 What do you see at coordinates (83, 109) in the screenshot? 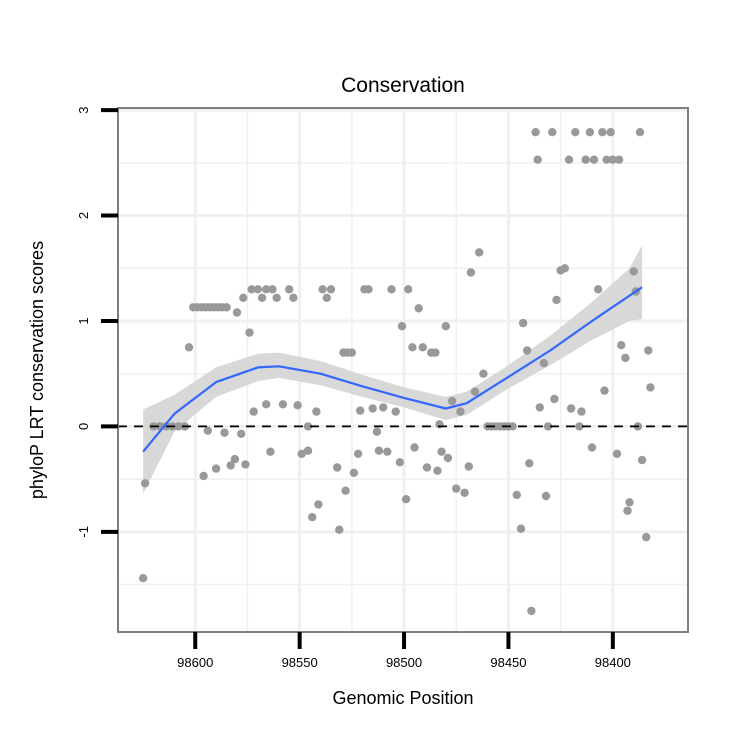
I see `y-tick-label: 3` at bounding box center [83, 109].